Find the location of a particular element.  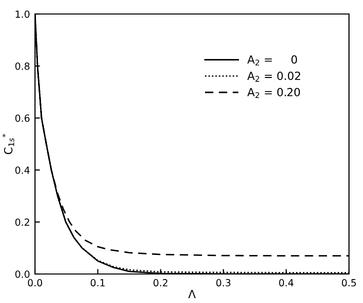

legend-label: A$_{2}$ = 0 is located at coordinates (272, 60).